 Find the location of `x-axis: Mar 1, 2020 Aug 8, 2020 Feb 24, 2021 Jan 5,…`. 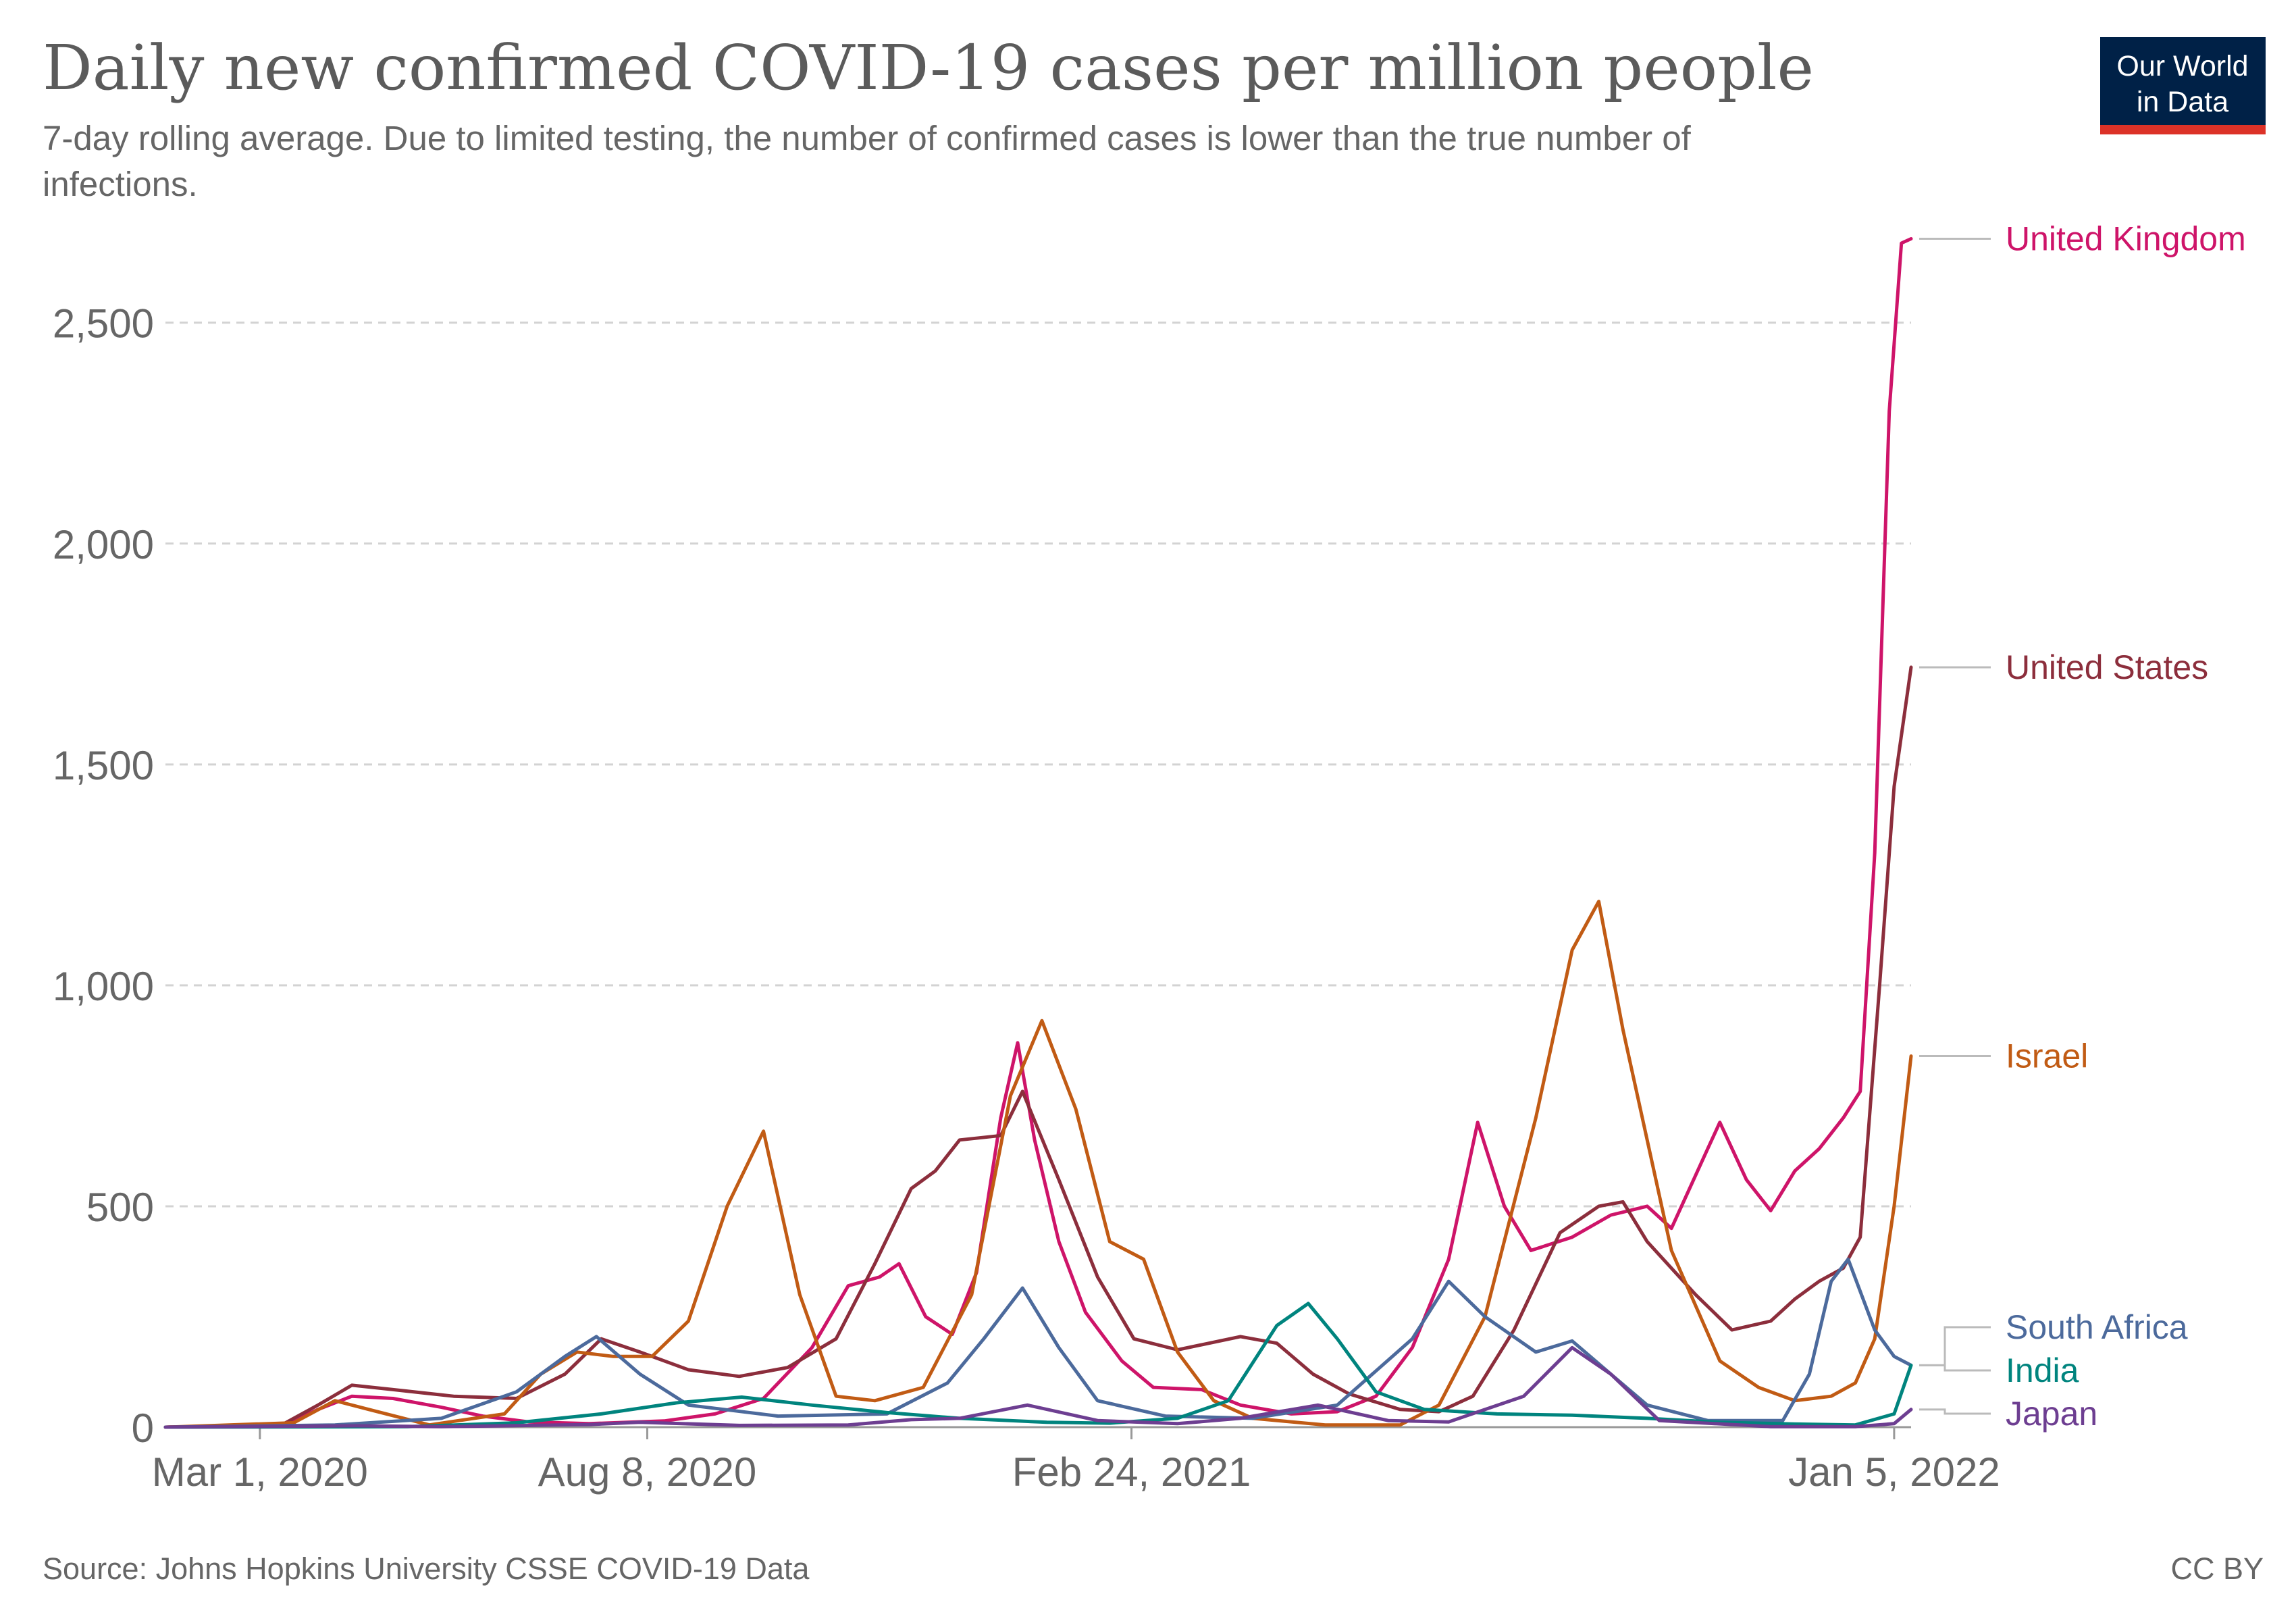

x-axis: Mar 1, 2020 Aug 8, 2020 Feb 24, 2021 Jan 5,… is located at coordinates (1076, 1460).